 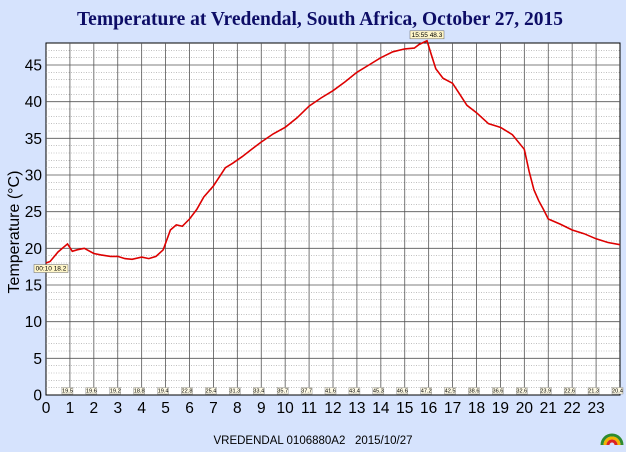 What do you see at coordinates (612, 439) in the screenshot?
I see `sunburst-logo-icon` at bounding box center [612, 439].